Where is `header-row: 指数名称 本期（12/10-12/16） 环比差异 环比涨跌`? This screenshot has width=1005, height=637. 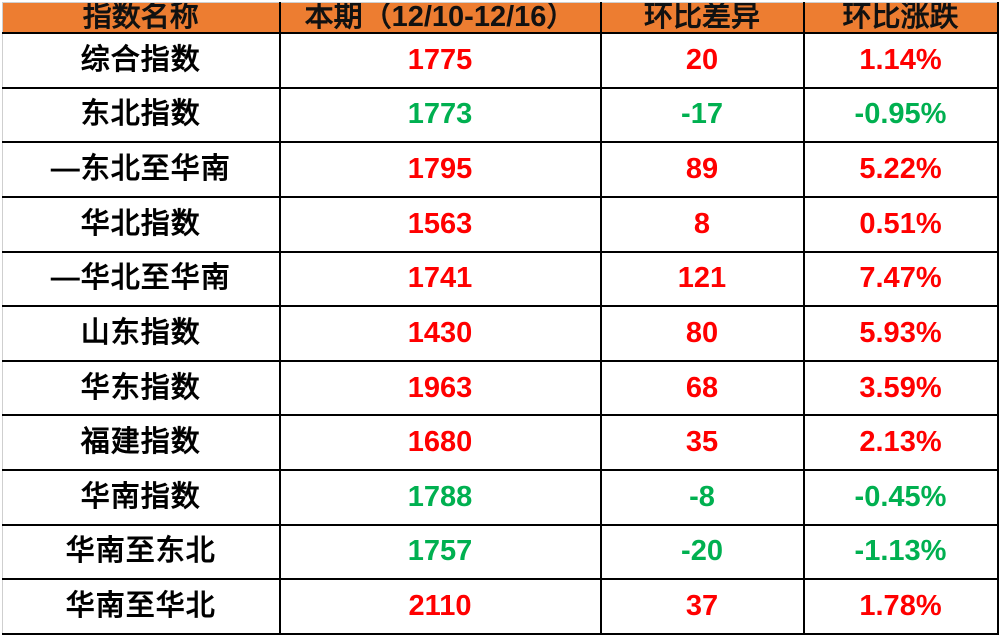
header-row: 指数名称 本期（12/10-12/16） 环比差异 环比涨跌 is located at coordinates (500, 18).